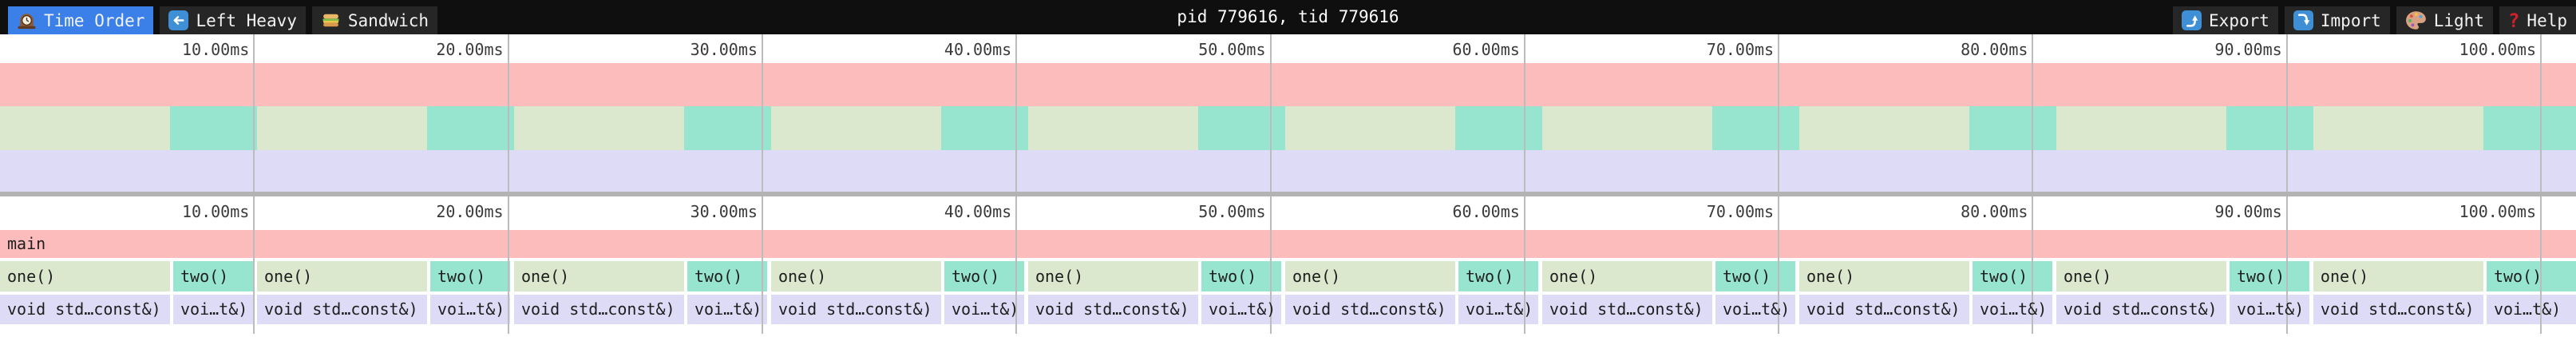  Describe the element at coordinates (1288, 171) in the screenshot. I see `minimap-band-void` at that location.